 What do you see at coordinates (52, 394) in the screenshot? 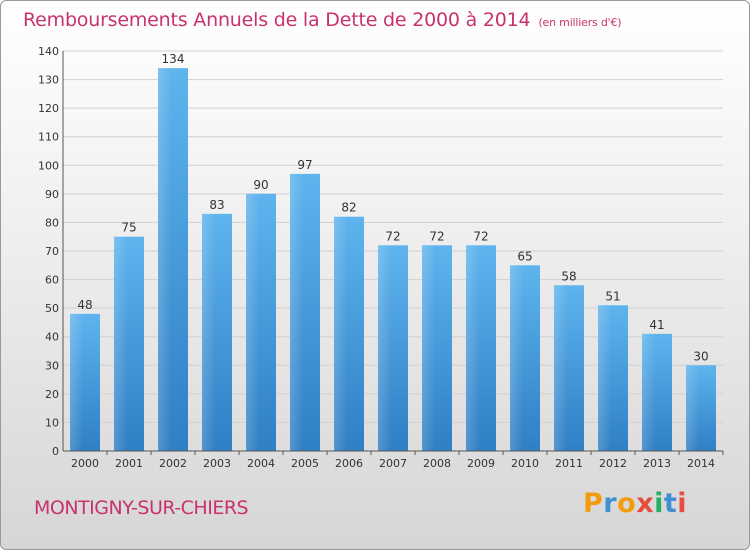
I see `y-tick-label: 20` at bounding box center [52, 394].